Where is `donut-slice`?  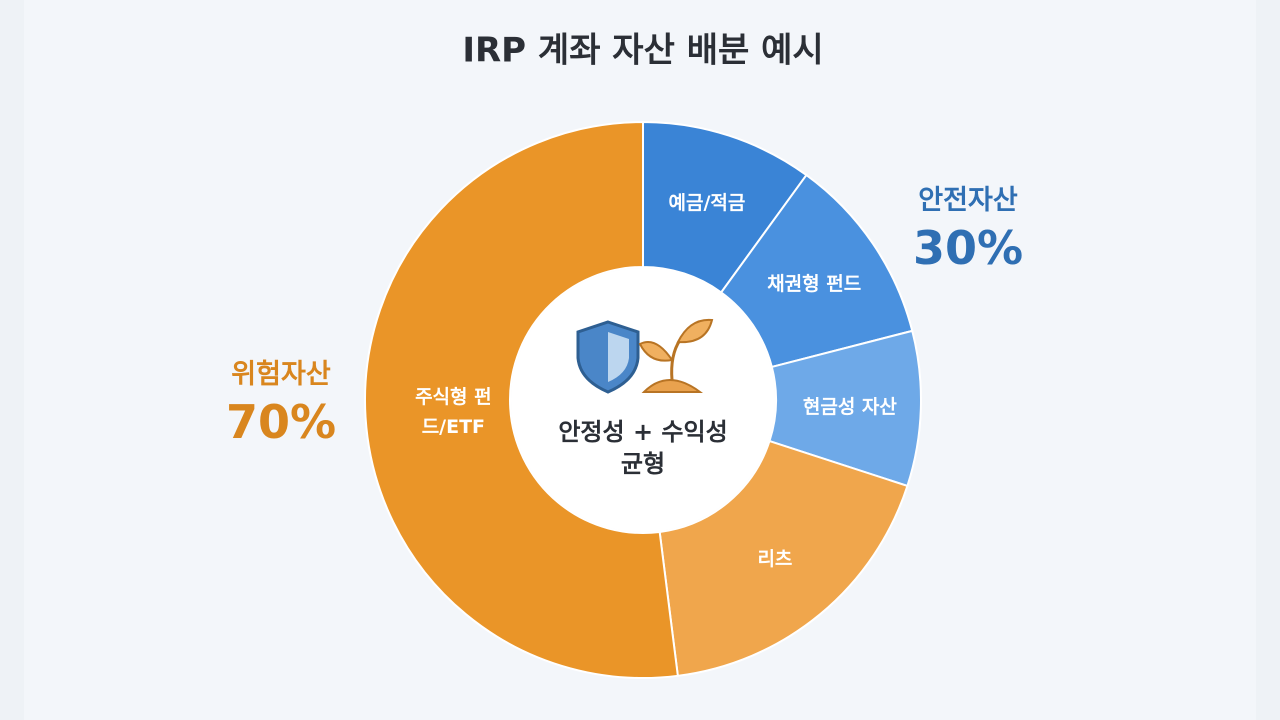 donut-slice is located at coordinates (783, 558).